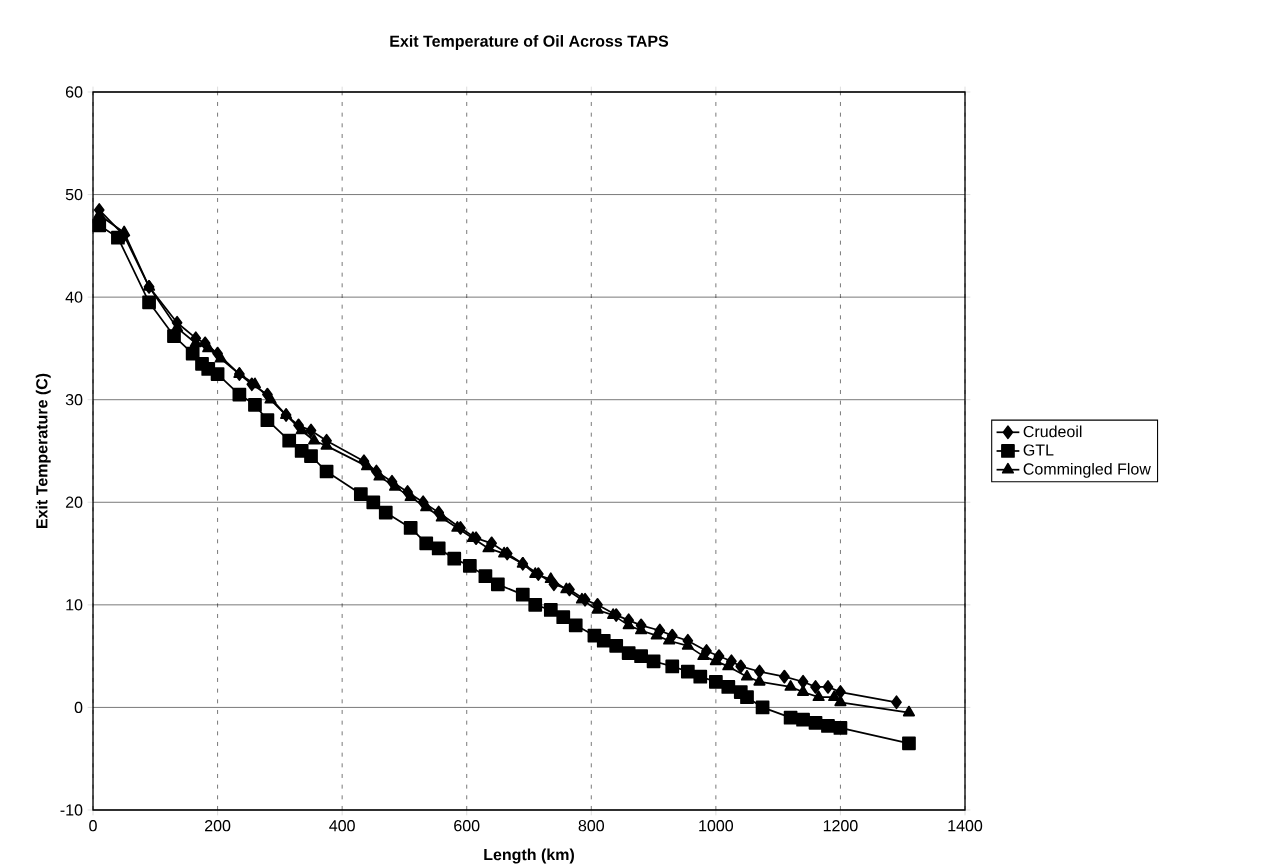 Image resolution: width=1262 pixels, height=868 pixels. Describe the element at coordinates (74, 605) in the screenshot. I see `y-tick-label: 10` at that location.